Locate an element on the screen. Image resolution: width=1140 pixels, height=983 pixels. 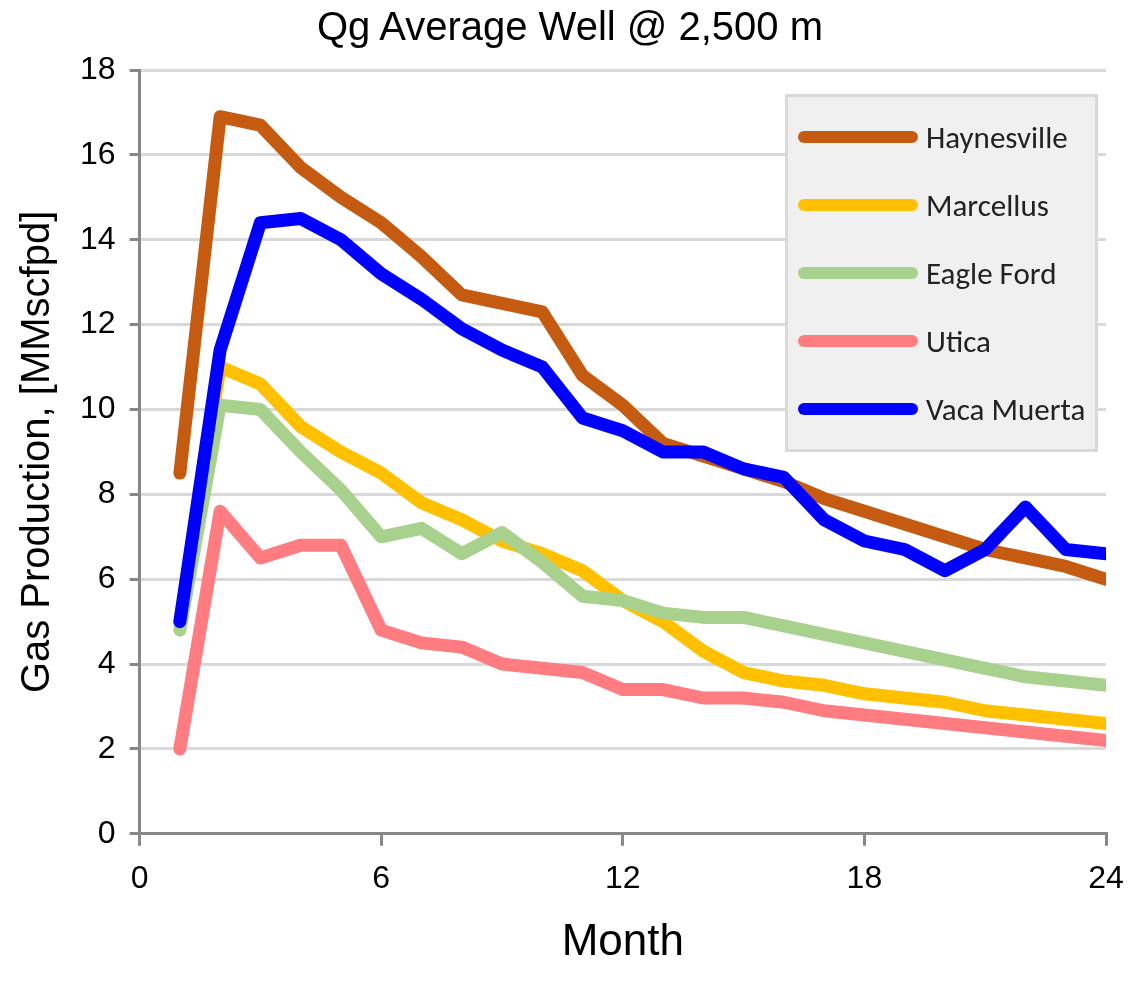
y-tick-label: 8 is located at coordinates (106, 492).